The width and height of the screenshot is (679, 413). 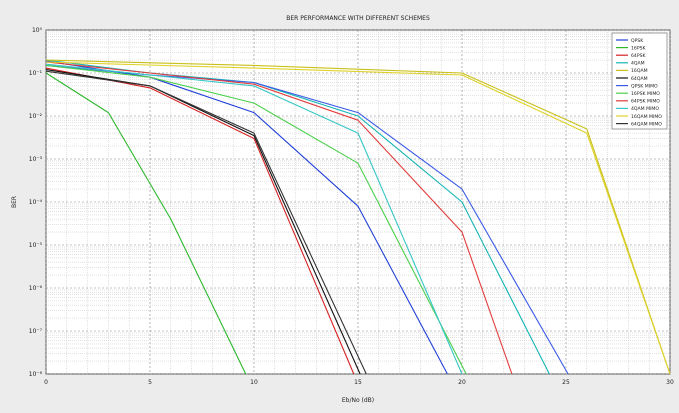 I want to click on x-tick-label: 15, so click(x=358, y=382).